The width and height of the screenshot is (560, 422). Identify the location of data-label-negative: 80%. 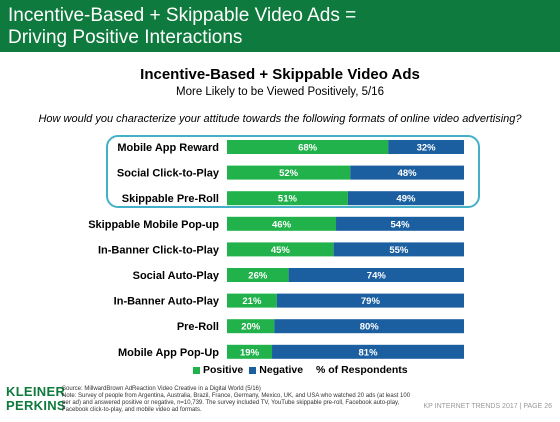
(370, 327).